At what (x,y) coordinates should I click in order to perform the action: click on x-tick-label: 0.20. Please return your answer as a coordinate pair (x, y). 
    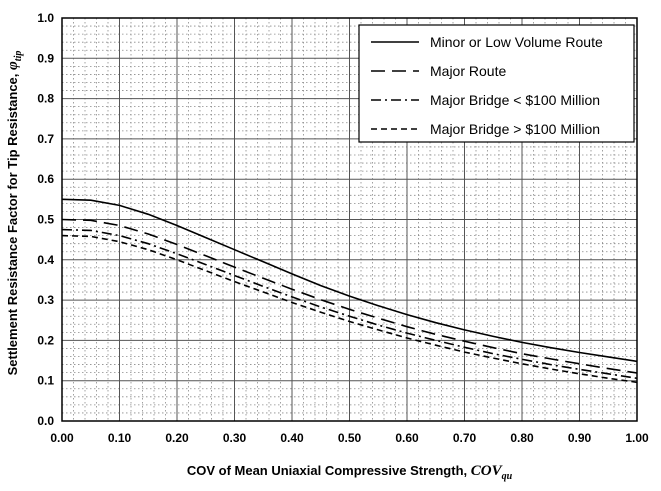
    Looking at the image, I should click on (177, 438).